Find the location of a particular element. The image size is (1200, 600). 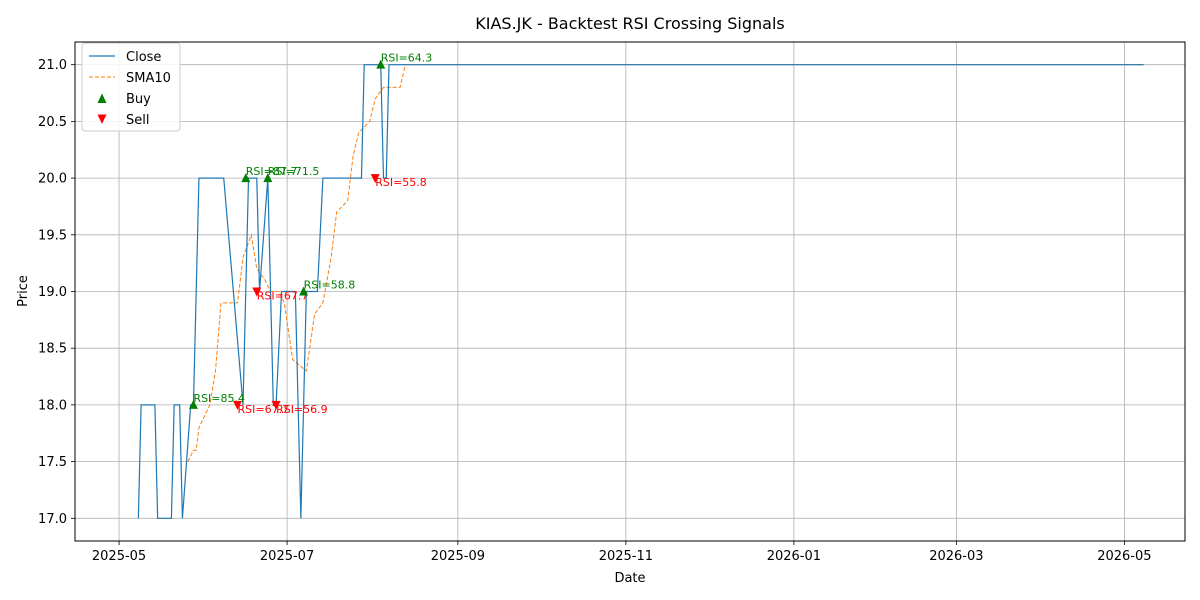

legend-buy-marker is located at coordinates (102, 98).